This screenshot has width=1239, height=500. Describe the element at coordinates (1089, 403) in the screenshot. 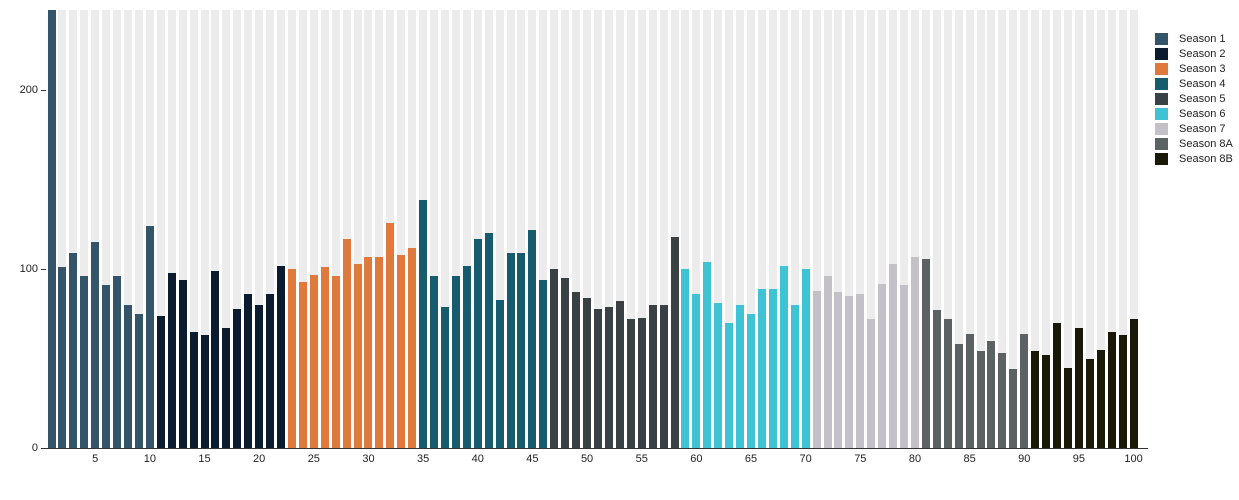

I see `bar-episode-96-season-8b` at that location.